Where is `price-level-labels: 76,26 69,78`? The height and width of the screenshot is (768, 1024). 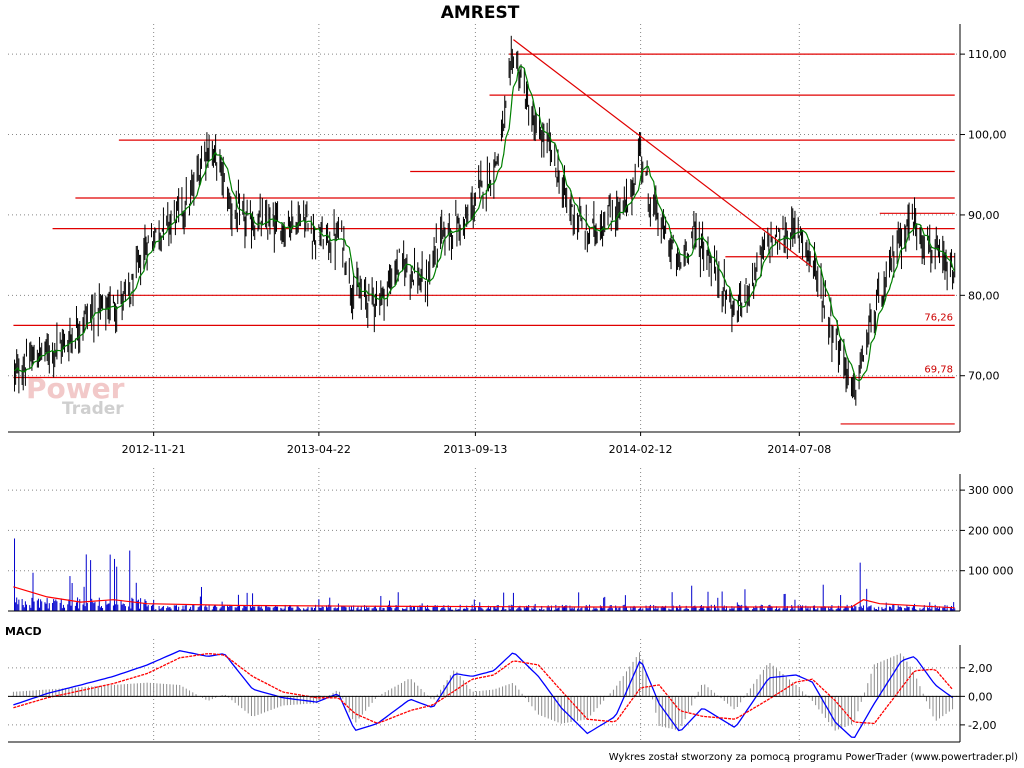
price-level-labels: 76,26 69,78 is located at coordinates (938, 343).